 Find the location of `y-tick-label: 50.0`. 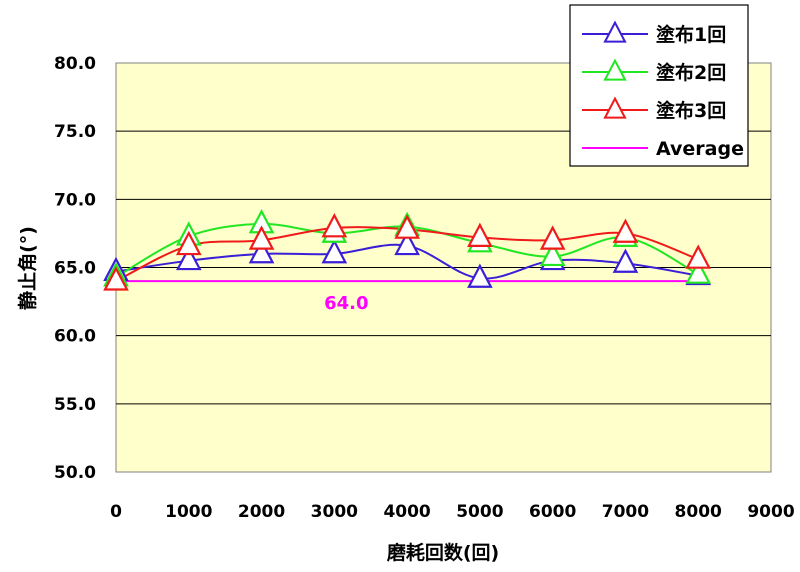

y-tick-label: 50.0 is located at coordinates (75, 473).